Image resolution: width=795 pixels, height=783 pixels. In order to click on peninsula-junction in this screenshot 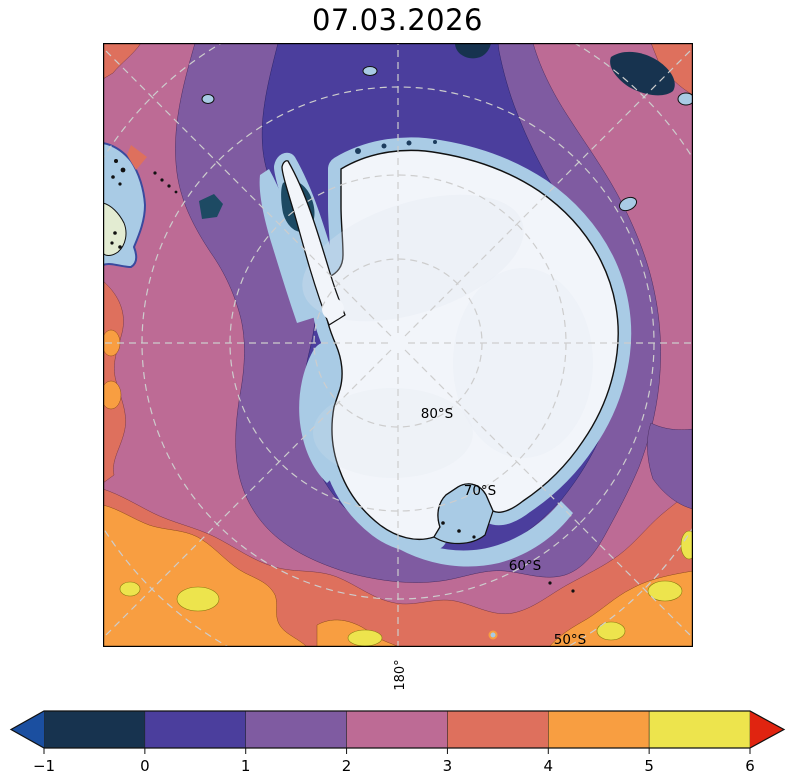, I will do `click(333, 309)`.